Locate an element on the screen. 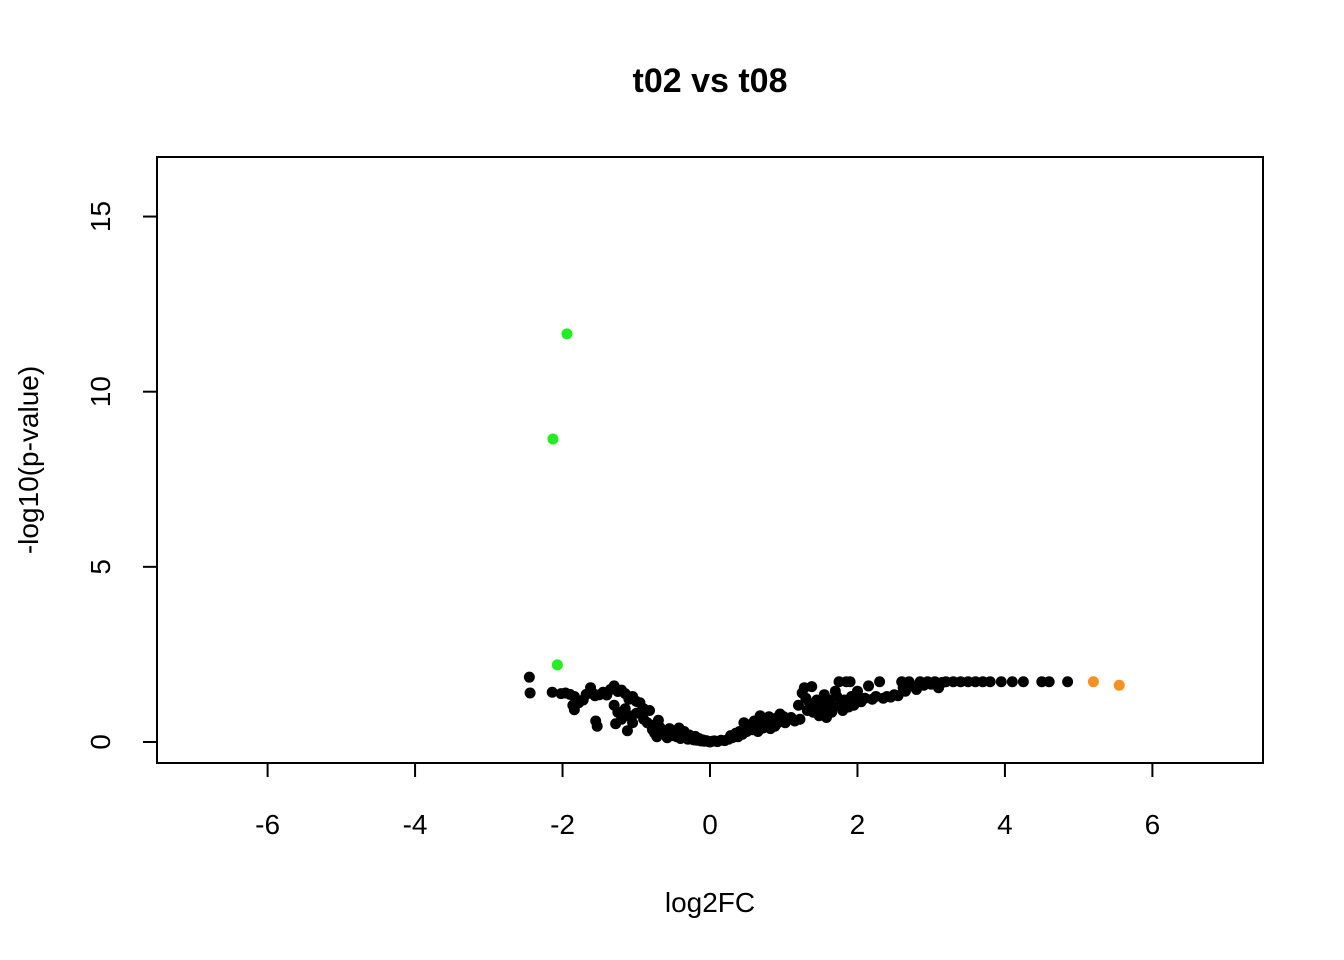 This screenshot has height=960, width=1344. x-tick-label: 6 is located at coordinates (1153, 824).